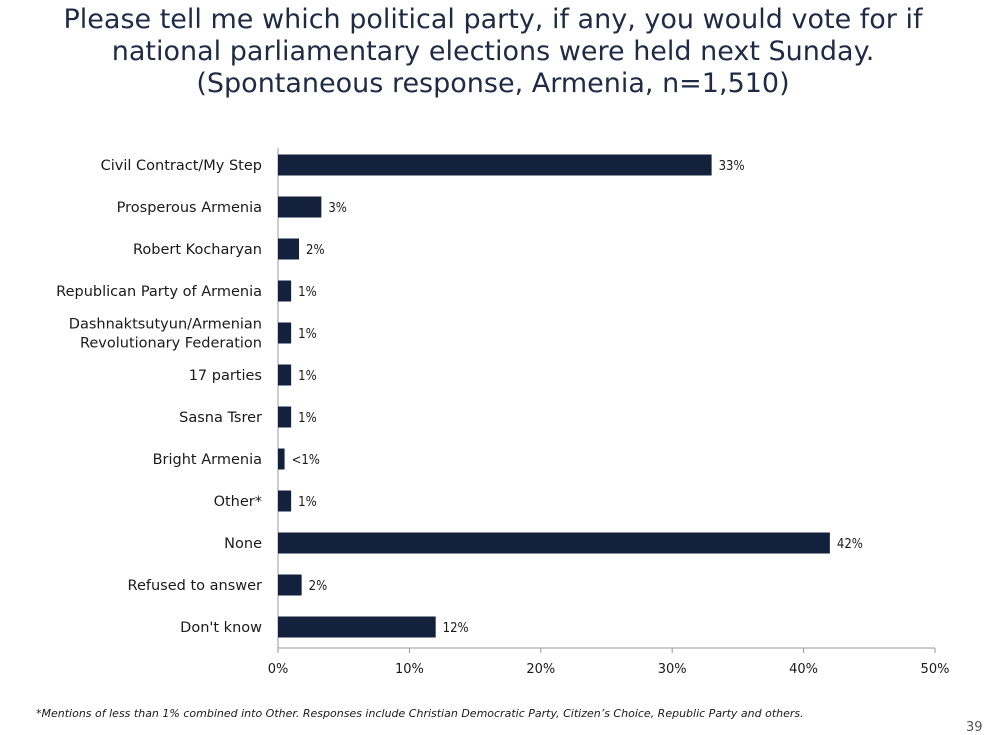  I want to click on category-label-7-line-0: Bright Armenia, so click(207, 460).